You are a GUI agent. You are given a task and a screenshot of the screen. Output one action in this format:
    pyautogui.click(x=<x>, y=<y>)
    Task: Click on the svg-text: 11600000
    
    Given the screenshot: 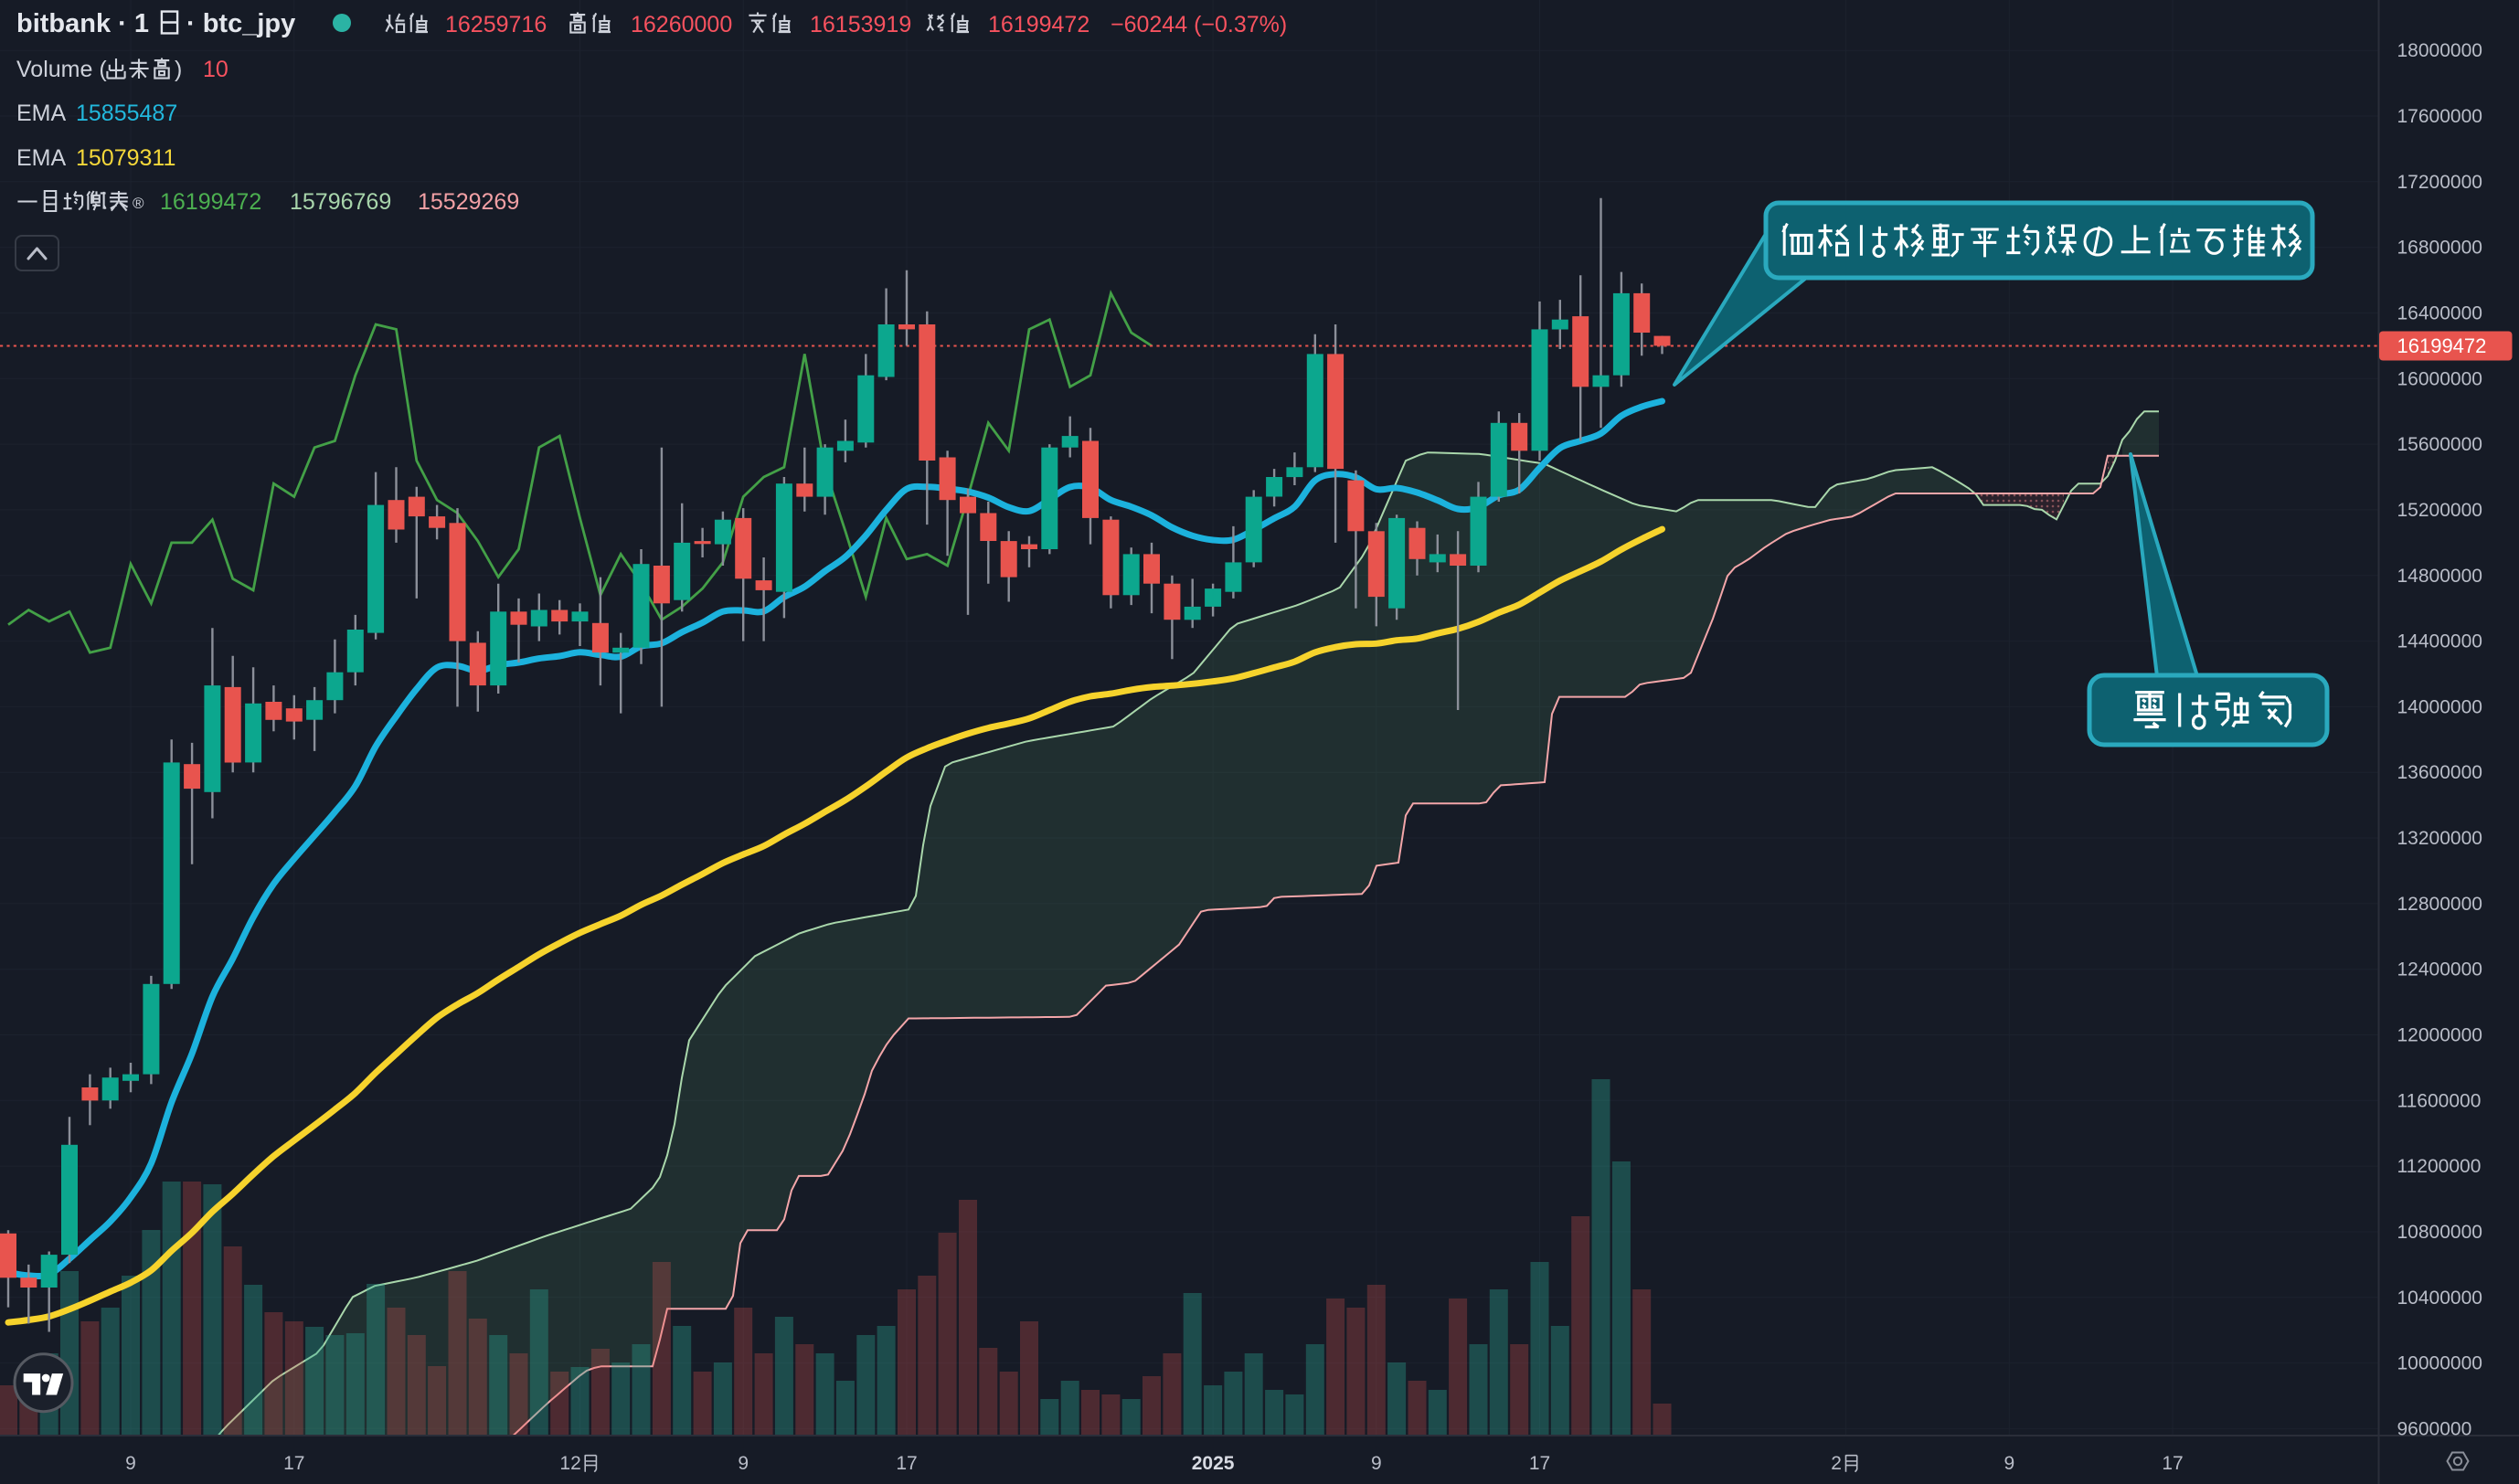 What is the action you would take?
    pyautogui.click(x=2439, y=1100)
    